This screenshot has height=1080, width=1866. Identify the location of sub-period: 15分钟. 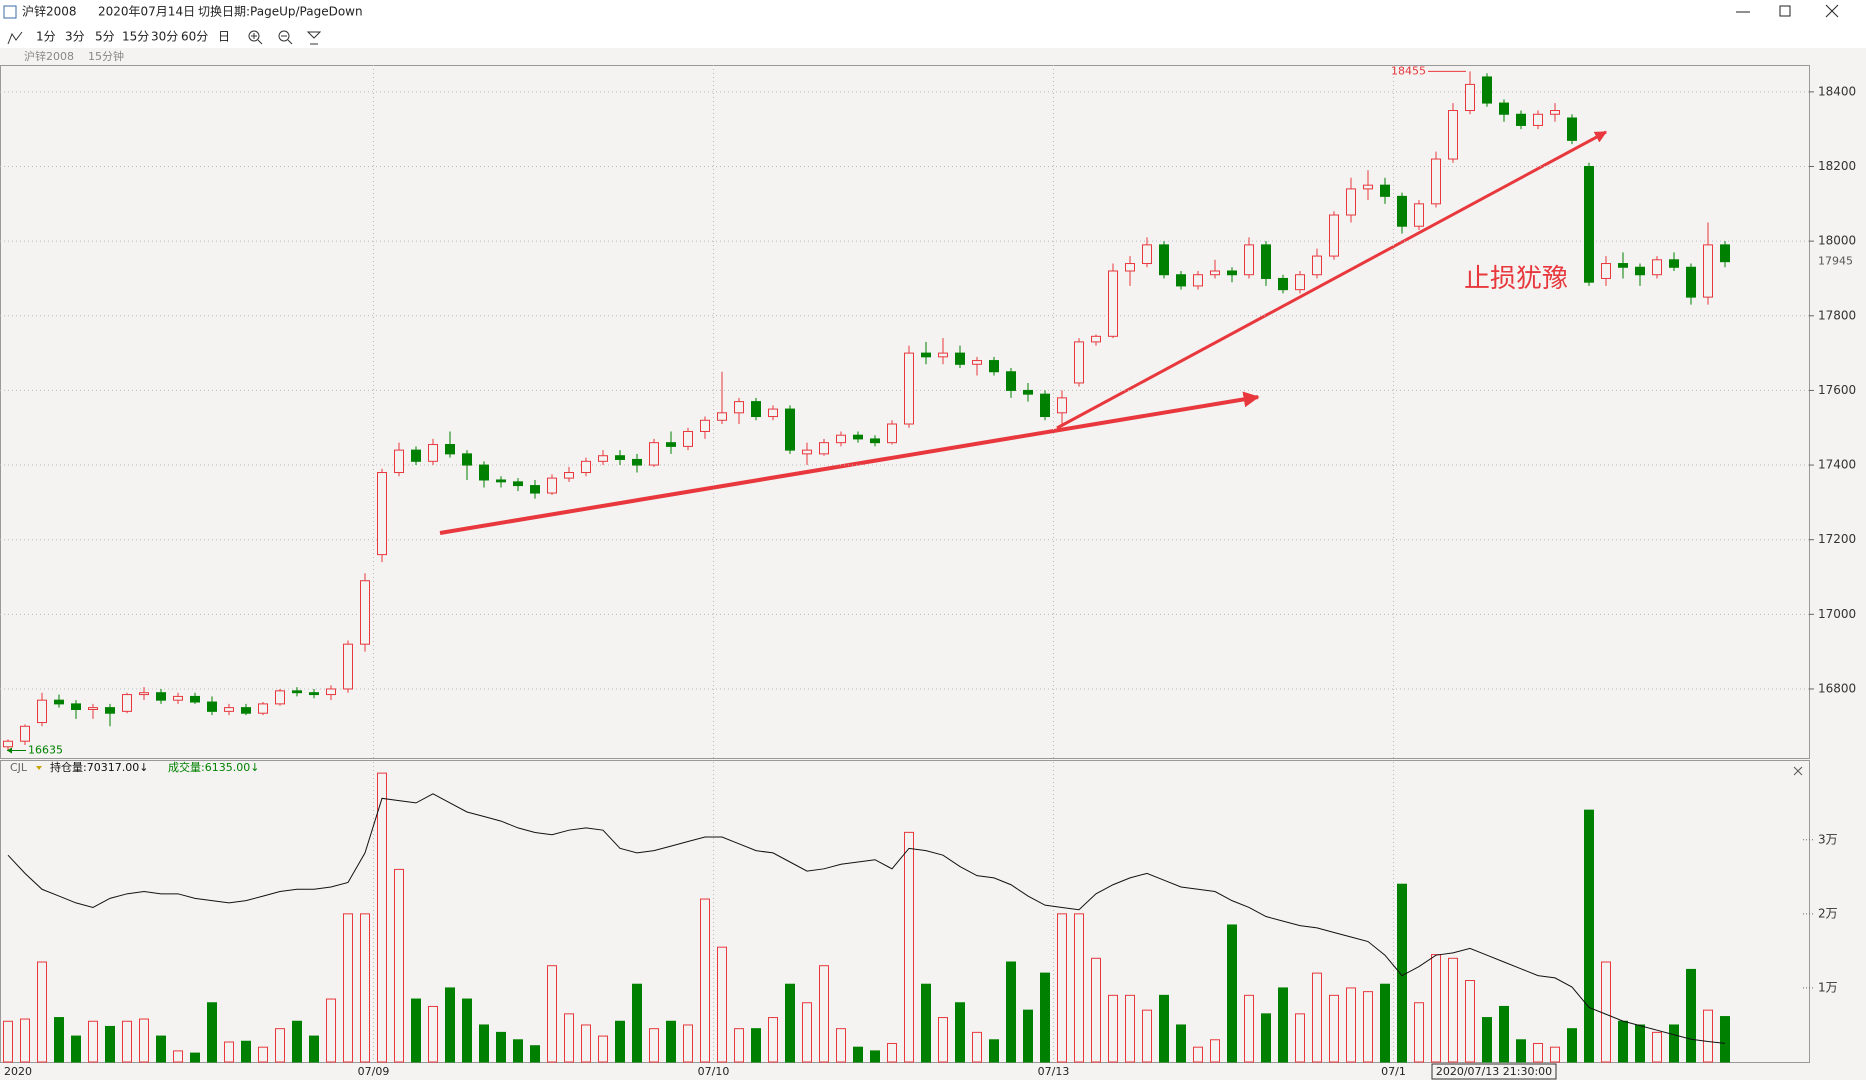
(106, 56).